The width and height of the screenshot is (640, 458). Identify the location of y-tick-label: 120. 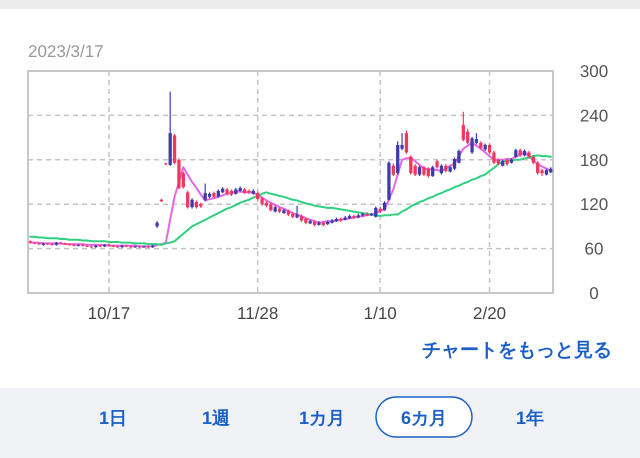
(594, 204).